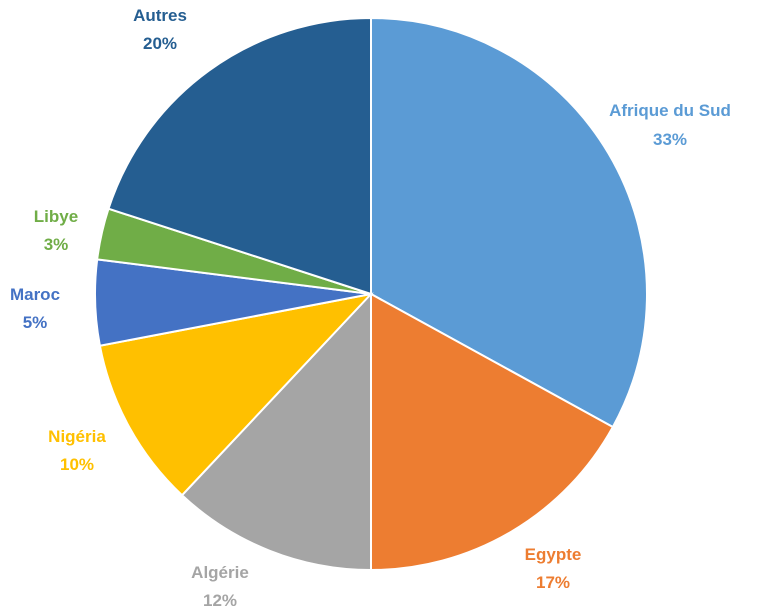 The width and height of the screenshot is (773, 616). I want to click on pie-slice-alg-rie, so click(276, 431).